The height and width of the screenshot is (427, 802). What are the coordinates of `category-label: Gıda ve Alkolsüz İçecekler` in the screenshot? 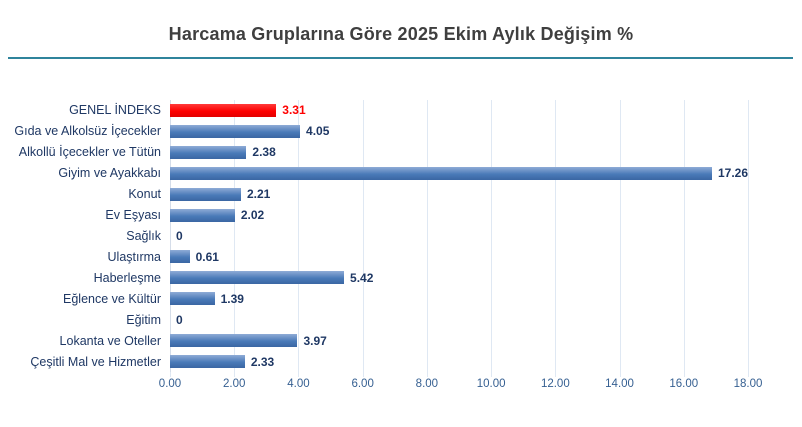 It's located at (87, 131).